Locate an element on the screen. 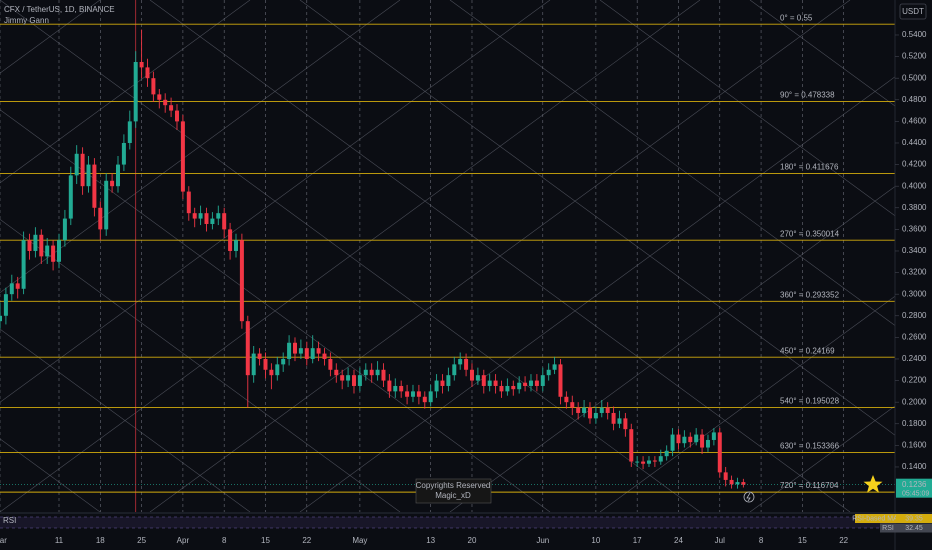 The width and height of the screenshot is (932, 550). rsi-value-tag is located at coordinates (914, 528).